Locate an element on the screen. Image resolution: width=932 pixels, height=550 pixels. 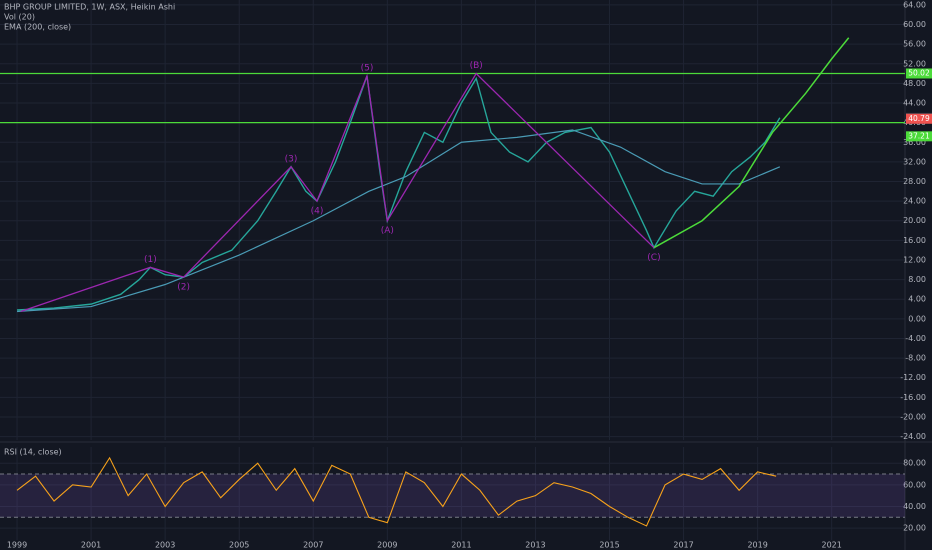
y-tick-label: 0.00 is located at coordinates (917, 318).